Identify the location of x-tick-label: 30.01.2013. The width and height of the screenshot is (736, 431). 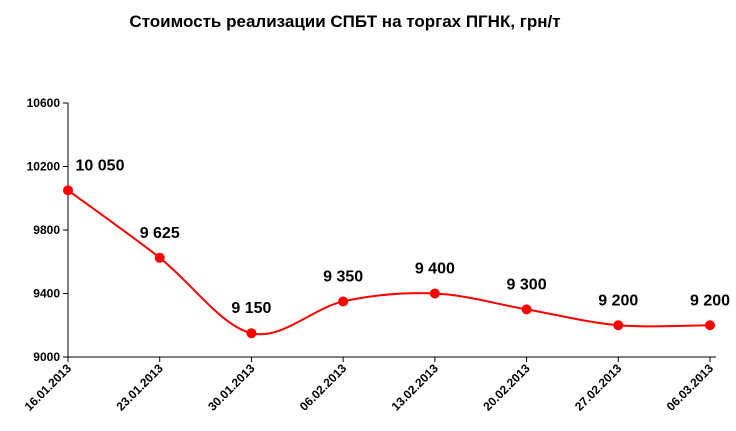
(231, 387).